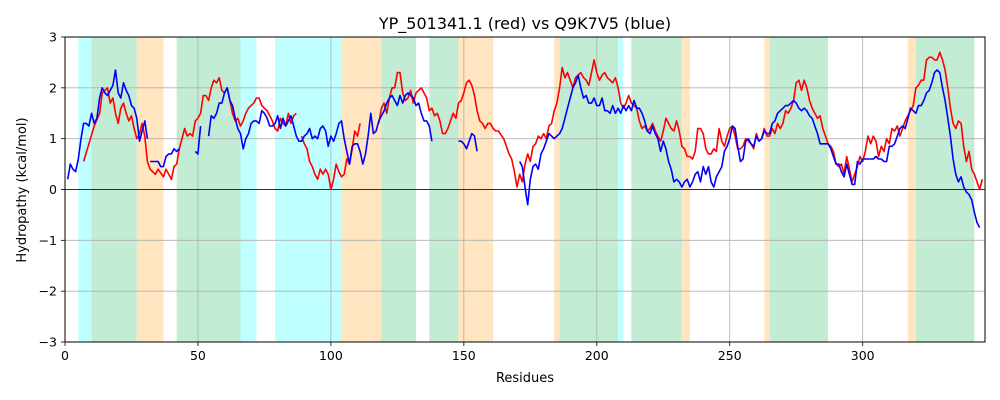  Describe the element at coordinates (525, 378) in the screenshot. I see `x-axis-label: Residues` at that location.